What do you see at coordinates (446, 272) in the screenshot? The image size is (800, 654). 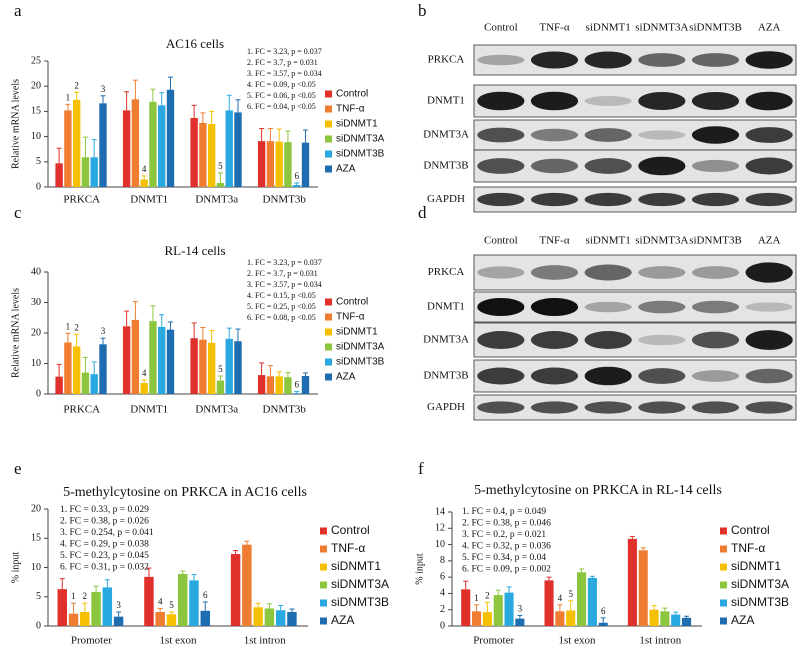 I see `blot-row-label: PRKCA` at bounding box center [446, 272].